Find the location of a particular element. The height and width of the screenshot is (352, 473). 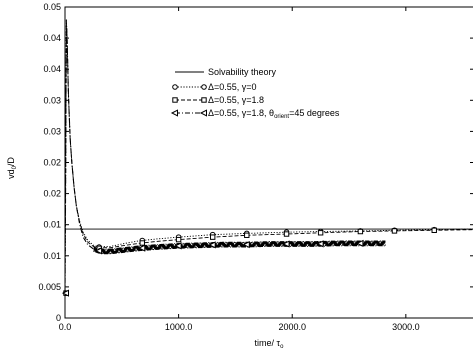

x-tick-labels: 0.0 1000.0 2000.0 3000.0 is located at coordinates (239, 327).